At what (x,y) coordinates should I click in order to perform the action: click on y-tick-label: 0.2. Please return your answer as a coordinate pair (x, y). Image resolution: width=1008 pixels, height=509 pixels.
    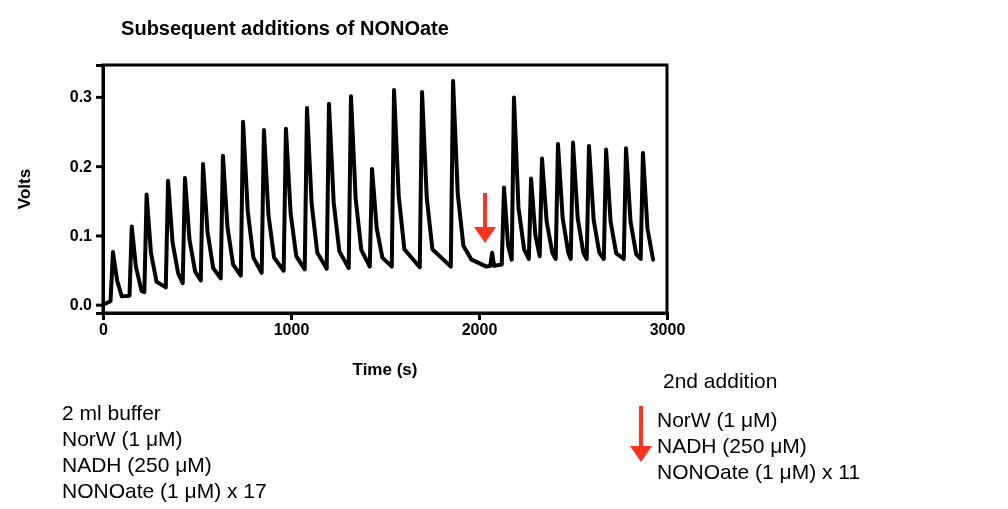
    Looking at the image, I should click on (81, 166).